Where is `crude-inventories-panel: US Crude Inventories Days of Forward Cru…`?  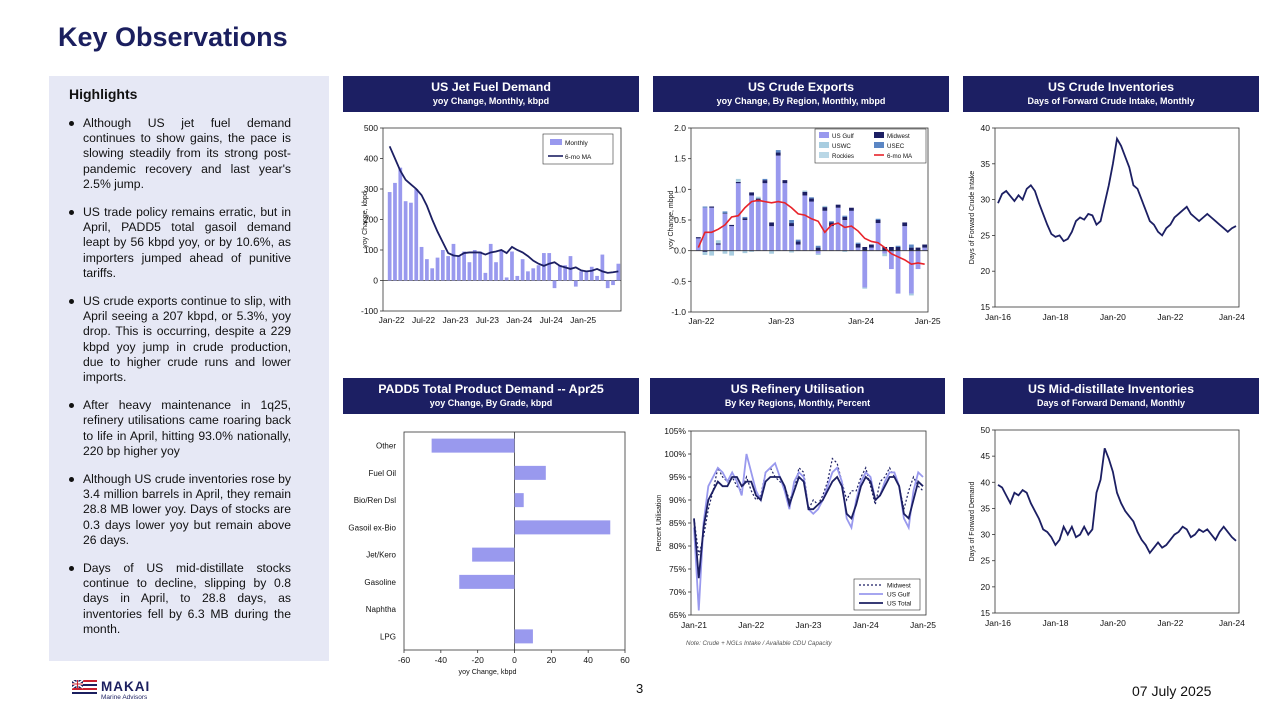
crude-inventories-panel: US Crude Inventories Days of Forward Cru… is located at coordinates (1111, 206).